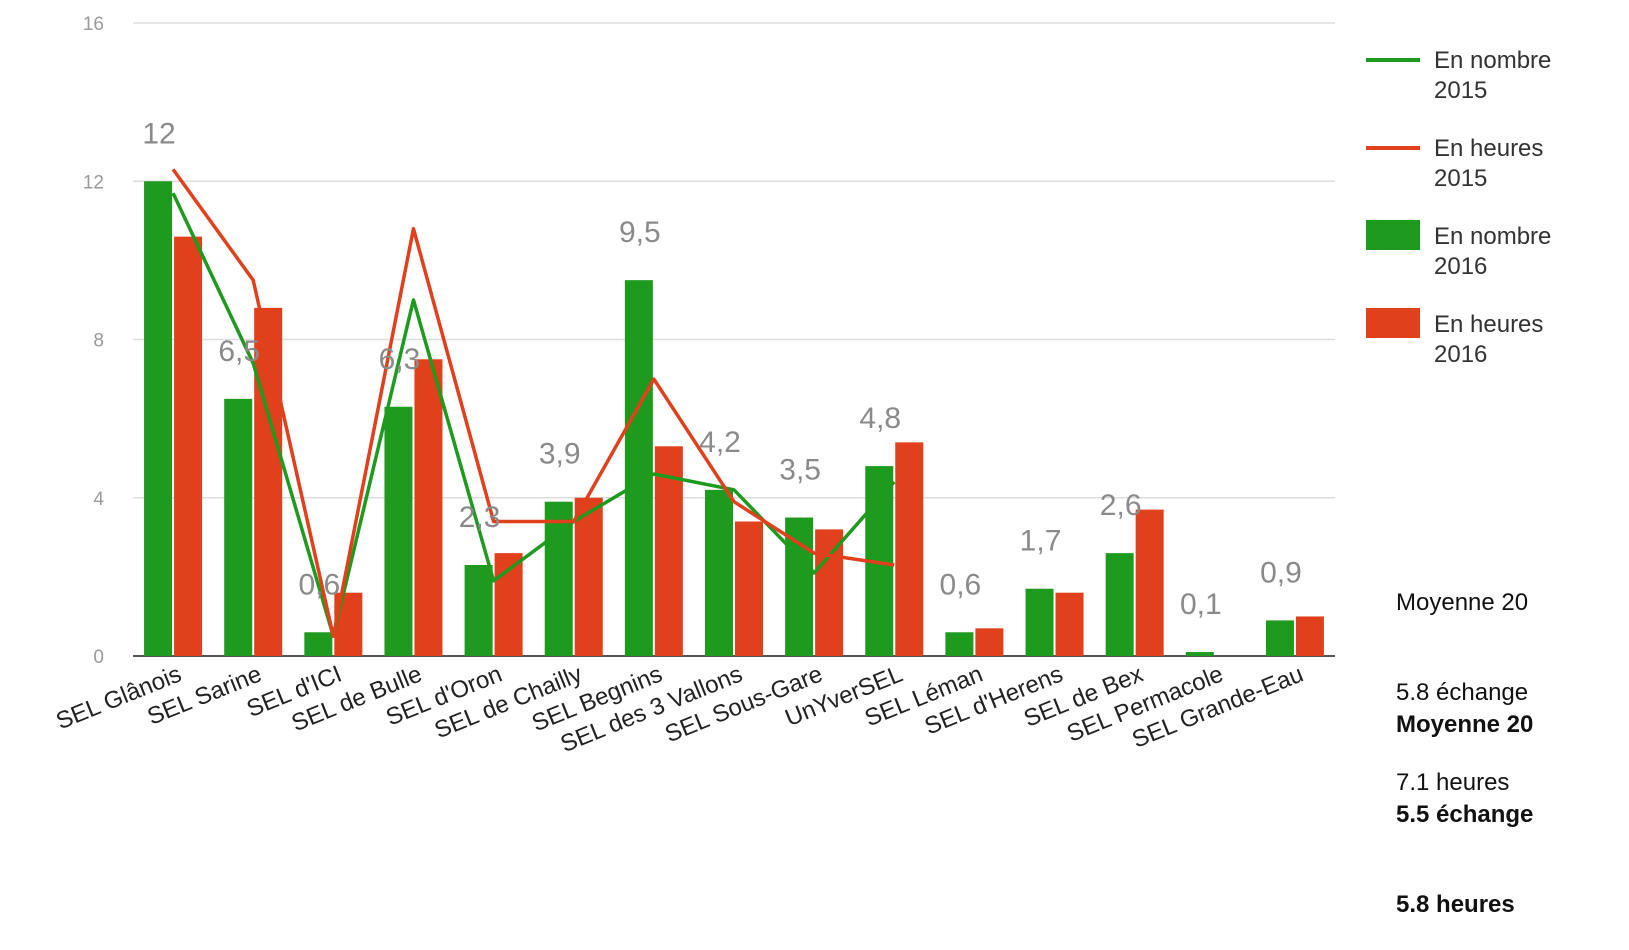 Image resolution: width=1629 pixels, height=950 pixels. Describe the element at coordinates (1462, 602) in the screenshot. I see `note-2015-line-1: Moyenne 20` at that location.